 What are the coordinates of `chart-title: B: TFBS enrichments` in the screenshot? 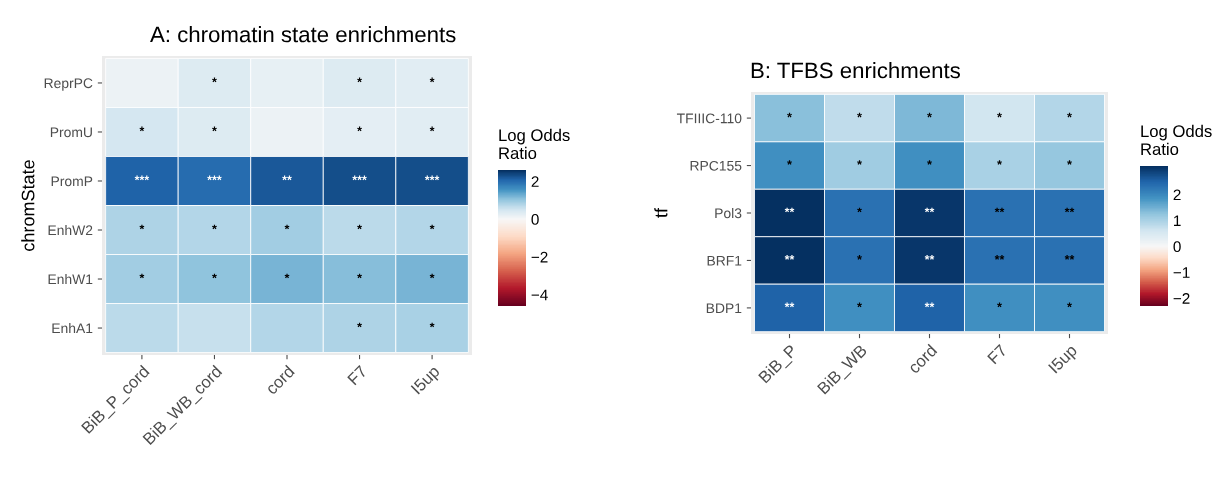 It's located at (855, 70).